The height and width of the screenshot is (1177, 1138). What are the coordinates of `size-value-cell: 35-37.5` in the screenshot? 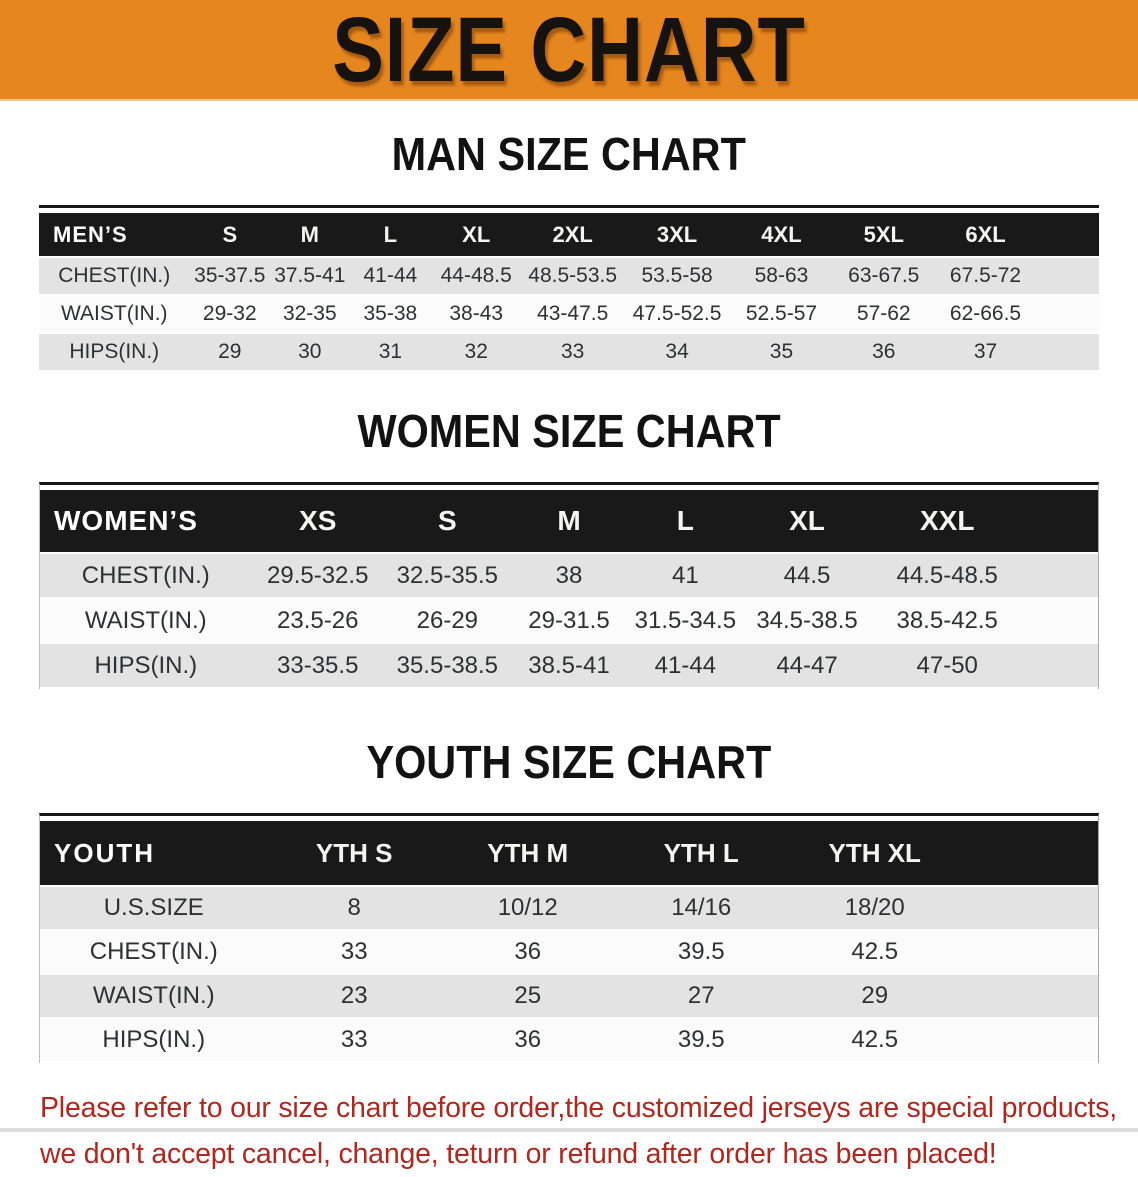 It's located at (230, 276).